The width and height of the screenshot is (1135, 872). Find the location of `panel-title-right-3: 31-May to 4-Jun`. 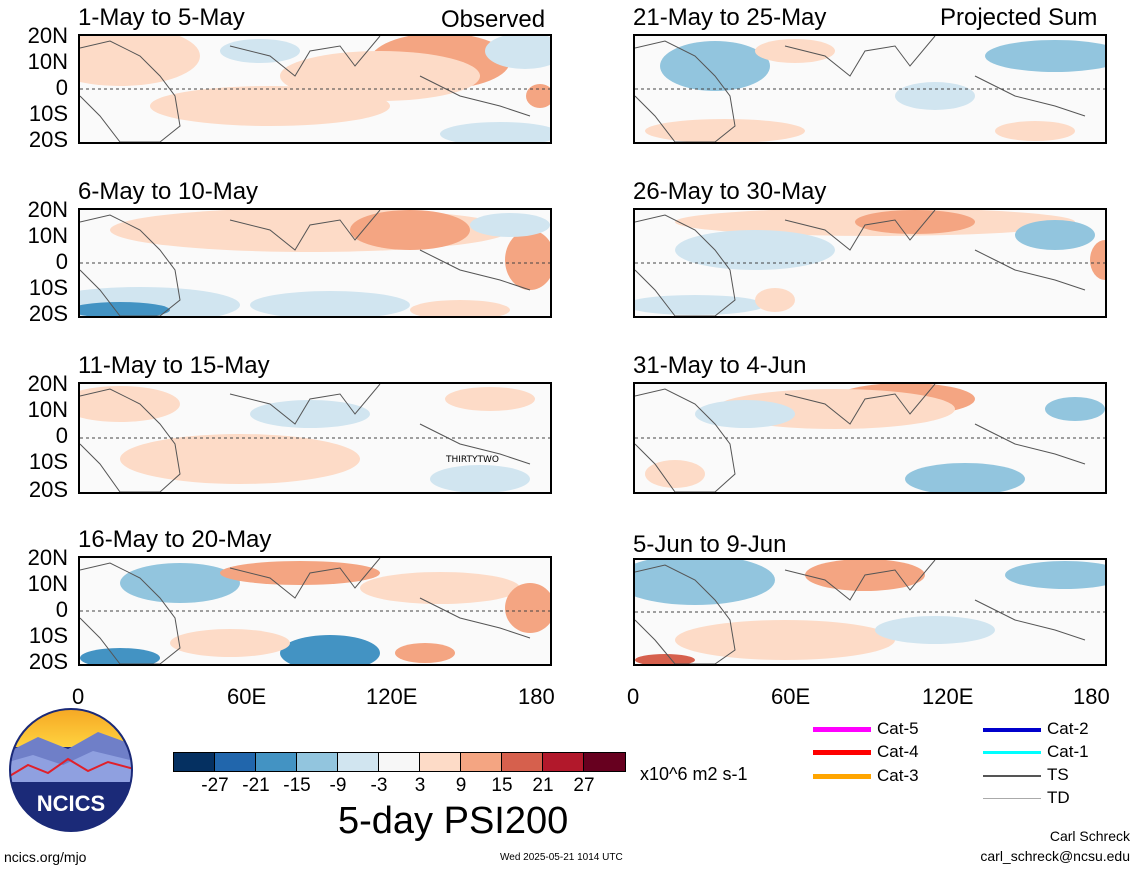

panel-title-right-3: 31-May to 4-Jun is located at coordinates (720, 365).